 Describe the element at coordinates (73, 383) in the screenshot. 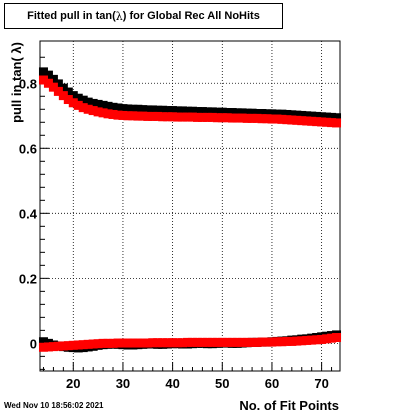

I see `x-tick-label: 20` at that location.